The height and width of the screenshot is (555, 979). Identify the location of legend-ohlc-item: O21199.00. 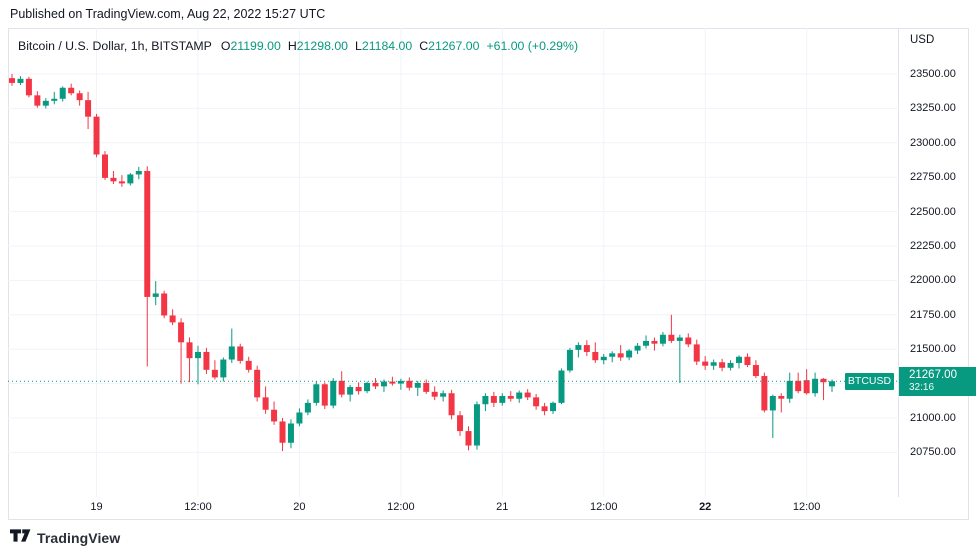
(250, 46).